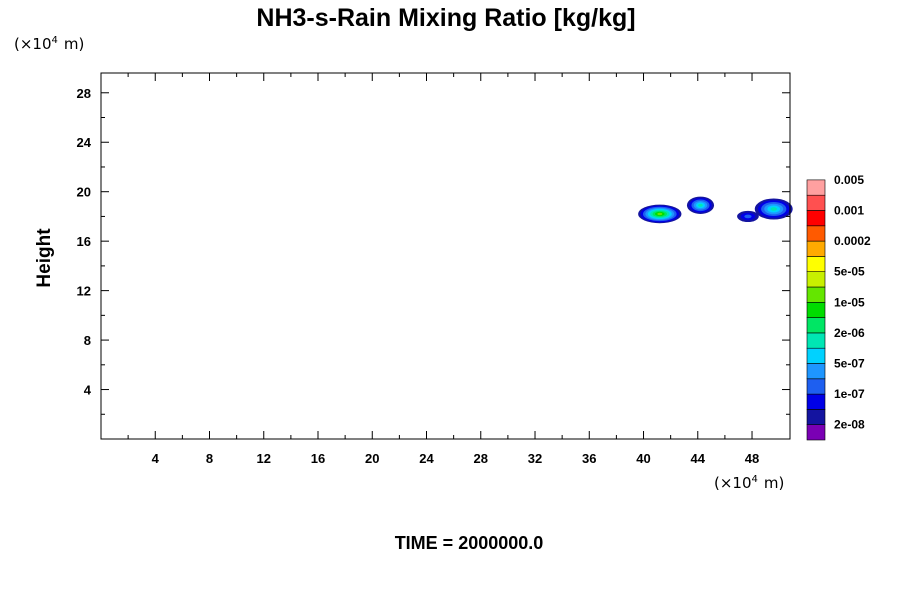 This screenshot has height=600, width=900. I want to click on x-tick-label: 40, so click(643, 458).